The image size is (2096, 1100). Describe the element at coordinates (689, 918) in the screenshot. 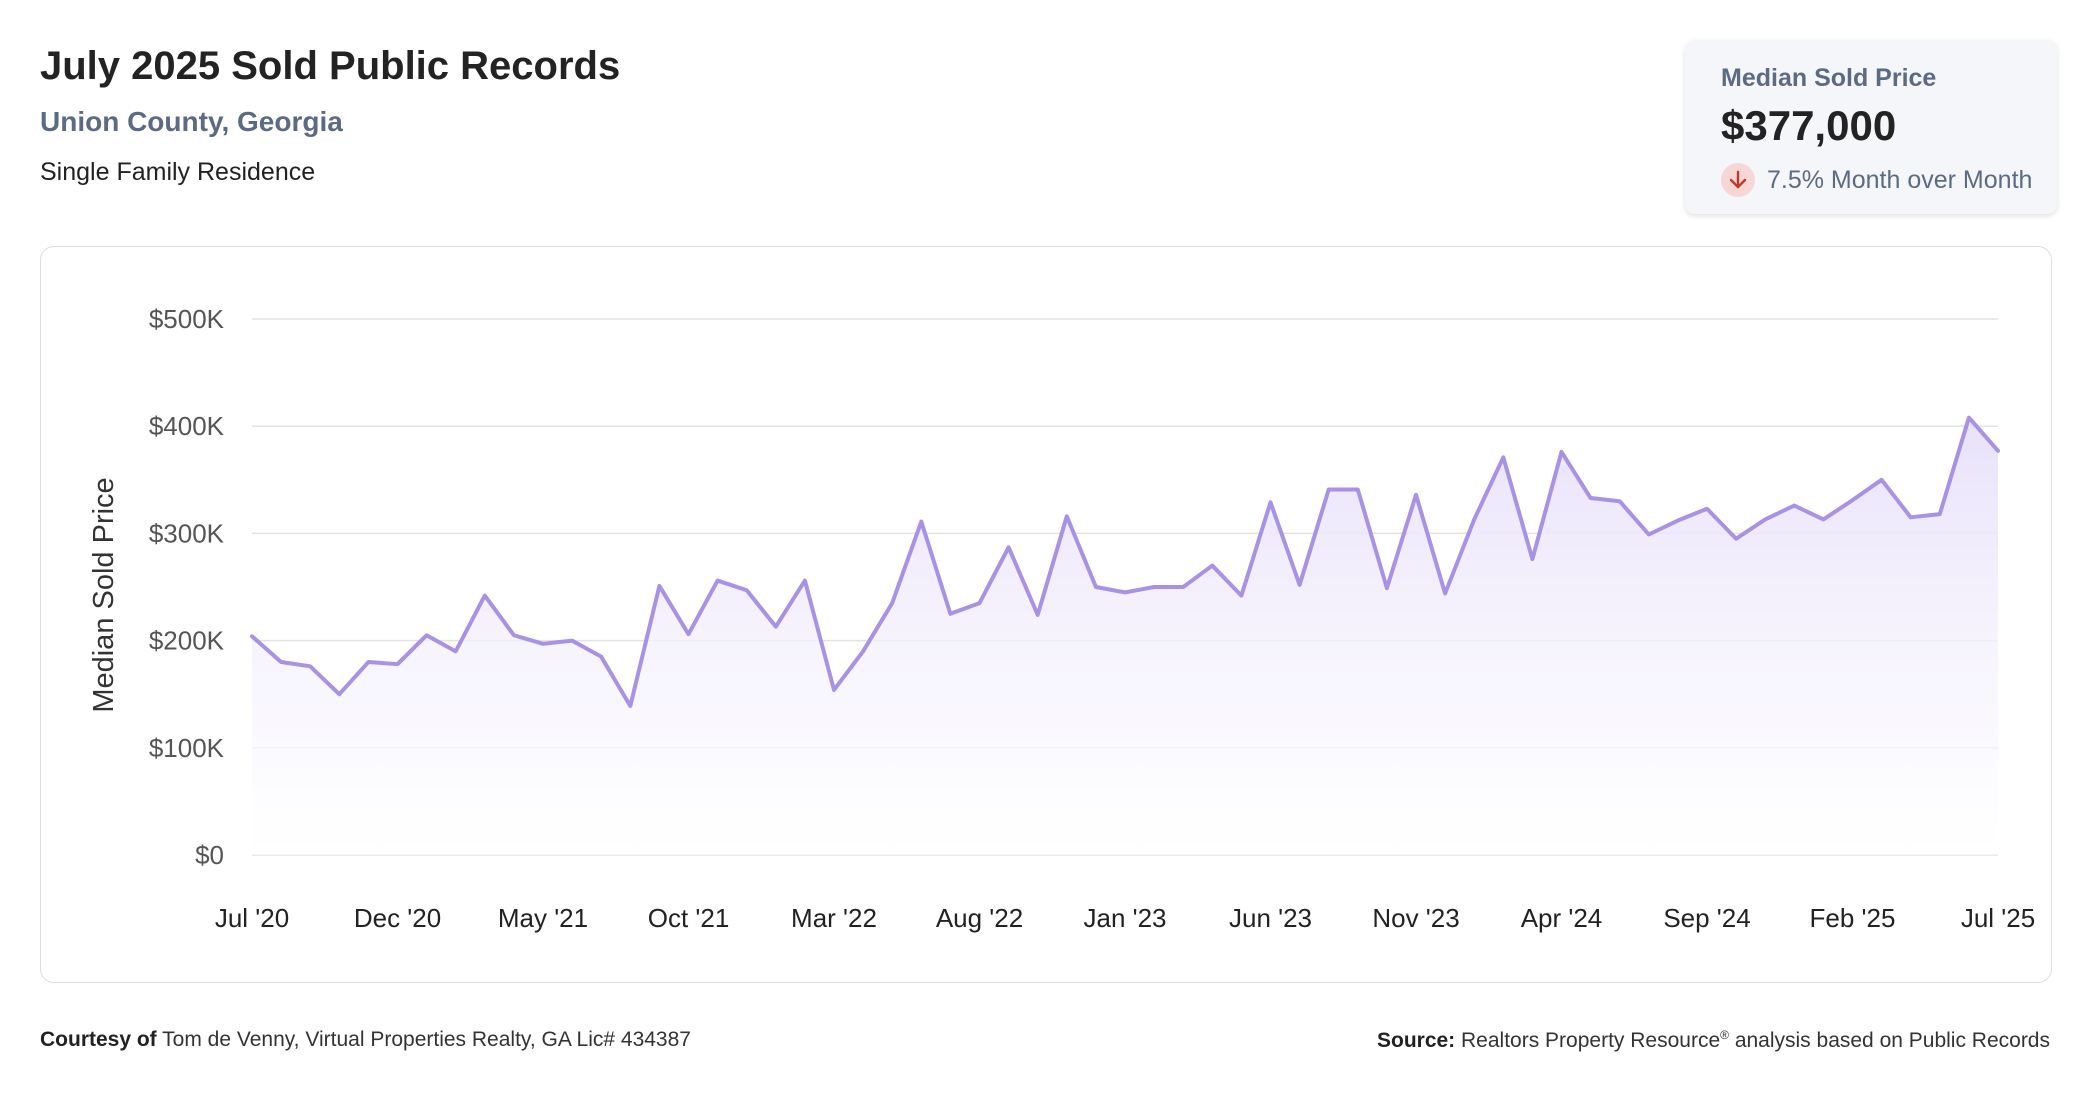

I see `x-tick-label: Oct '21` at that location.